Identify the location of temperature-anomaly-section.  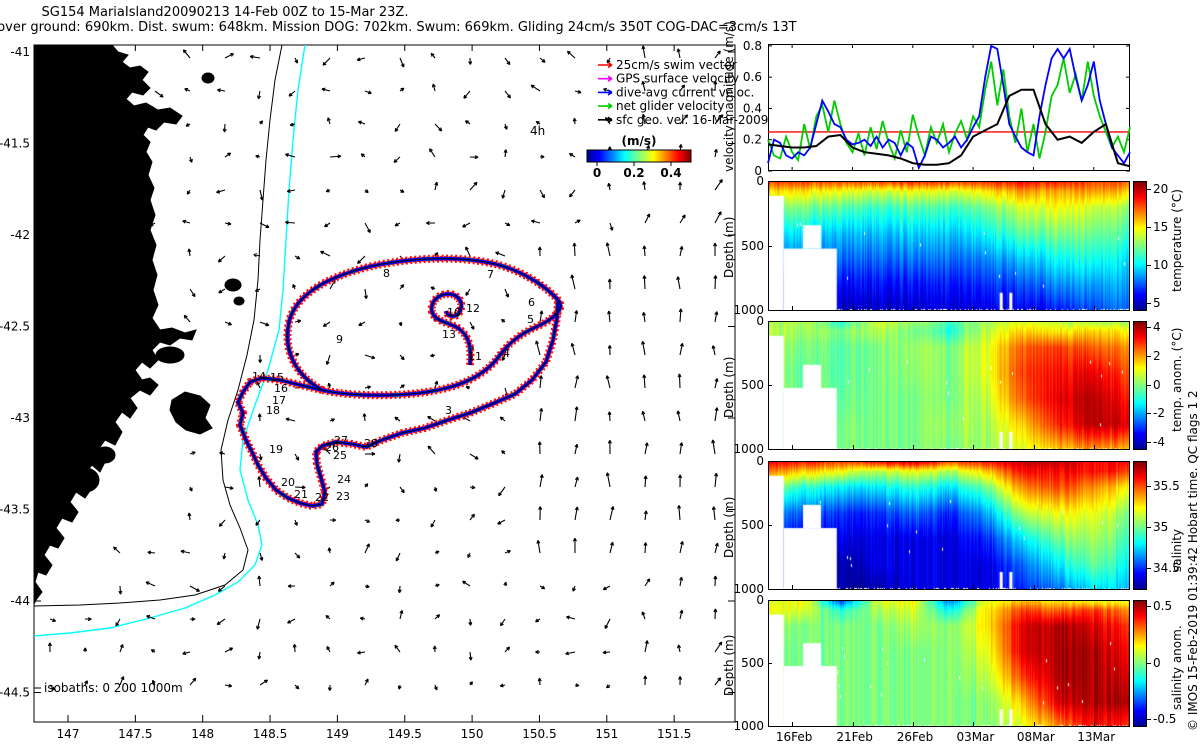
(949, 385).